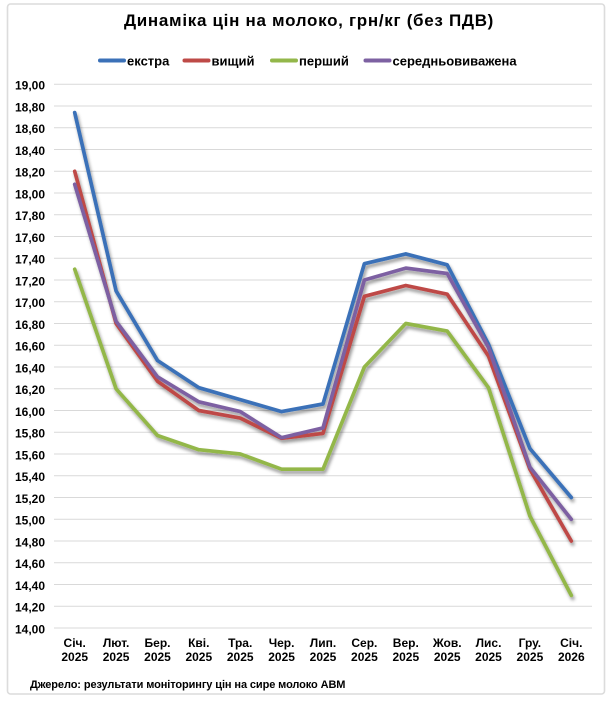  What do you see at coordinates (30, 499) in the screenshot?
I see `svg-text: 15,20` at bounding box center [30, 499].